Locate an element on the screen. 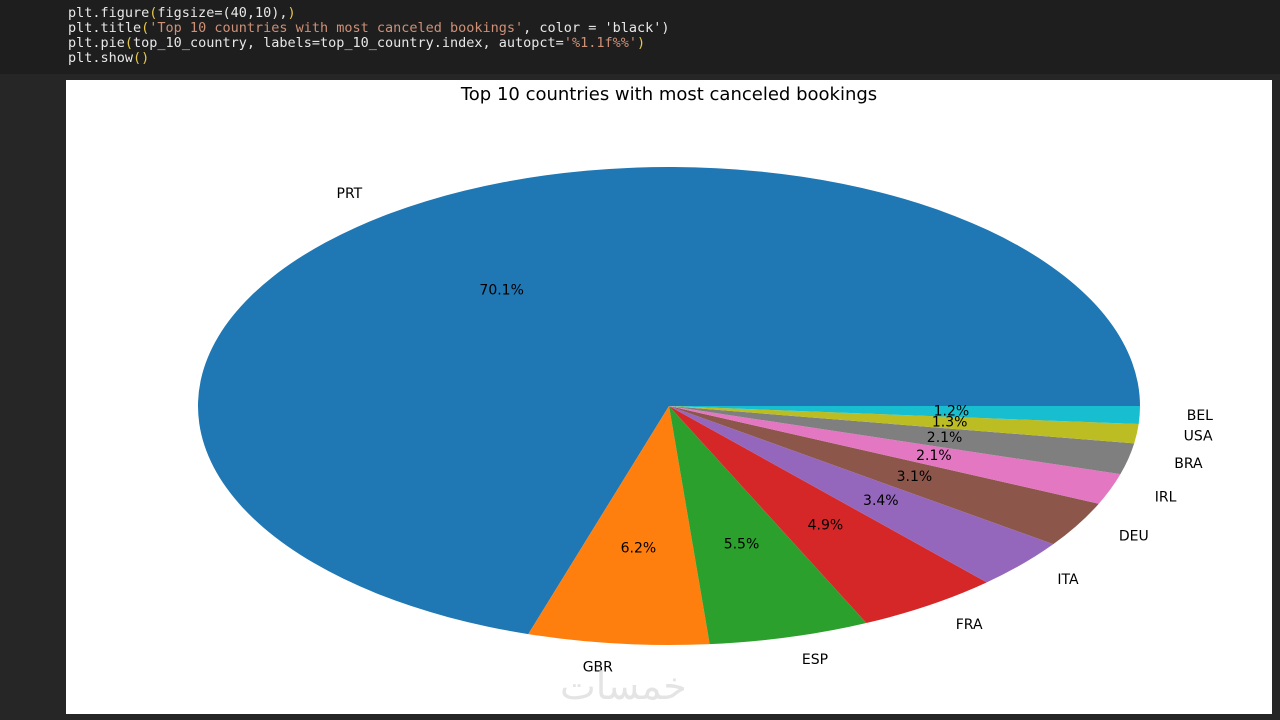 This screenshot has width=1280, height=720. code-string: '%1.1f%%' is located at coordinates (600, 43).